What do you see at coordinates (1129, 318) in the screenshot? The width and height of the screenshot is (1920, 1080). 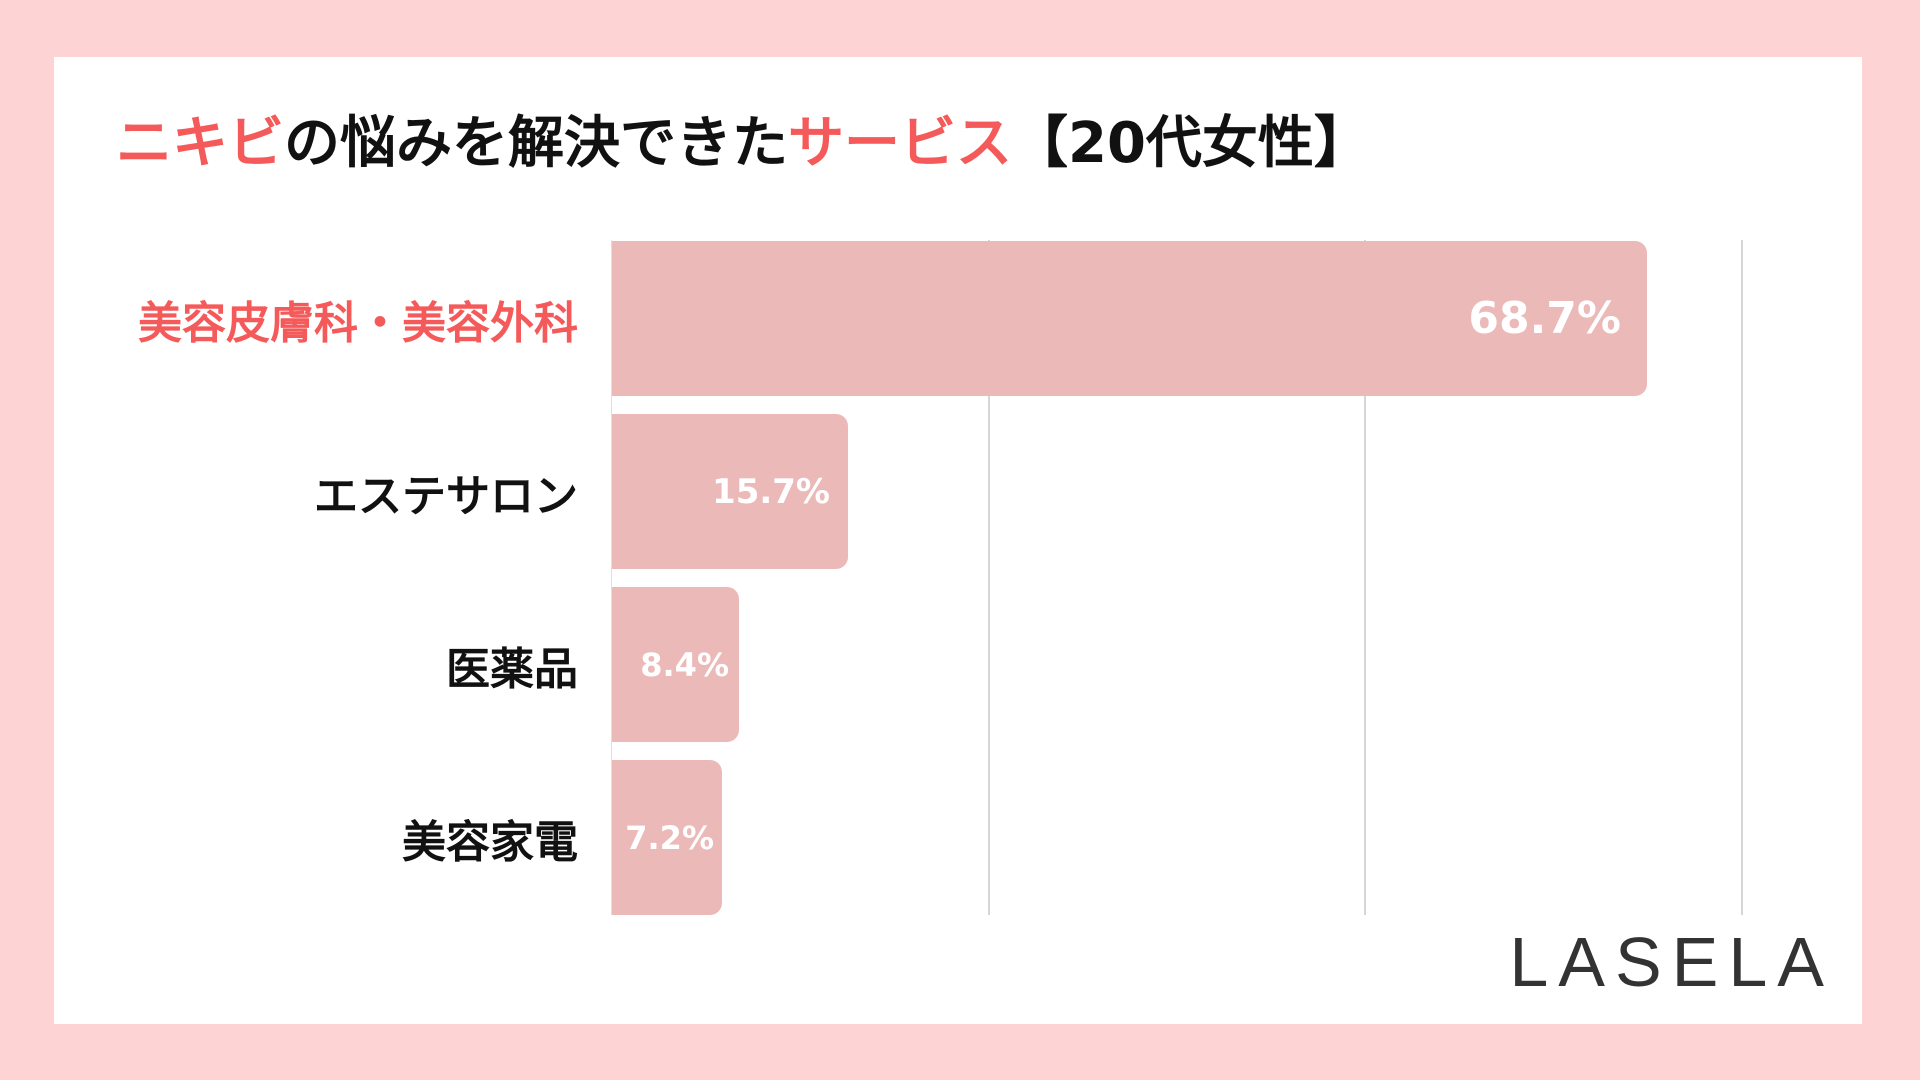 I see `bar: 68.7%` at bounding box center [1129, 318].